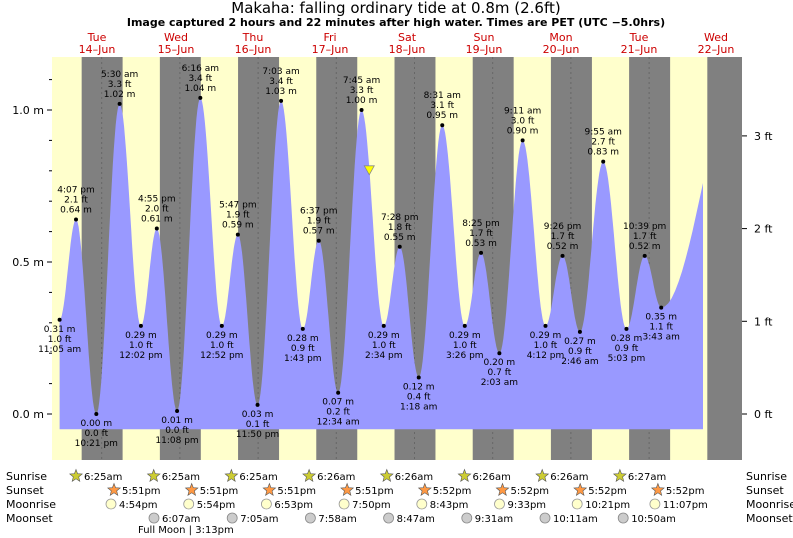  What do you see at coordinates (563, 227) in the screenshot?
I see `extreme-label: 9:26 pm` at bounding box center [563, 227].